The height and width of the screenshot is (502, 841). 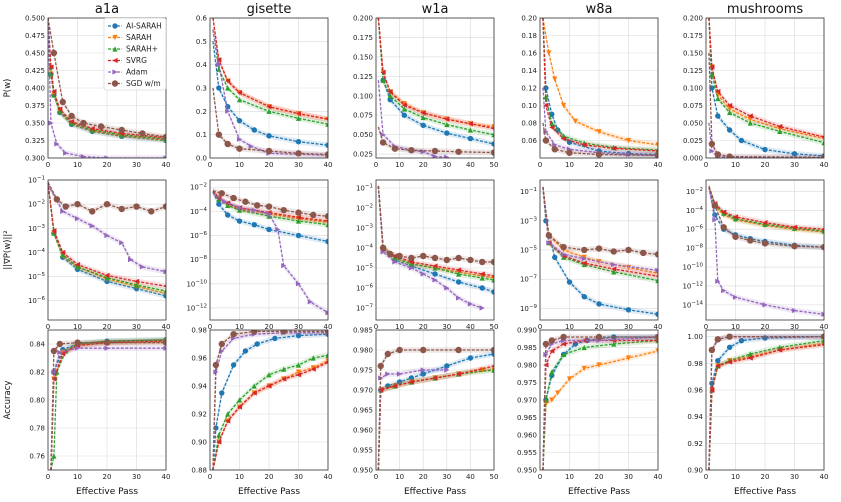 I want to click on legend-label-AI-SARAH: AI-SARAH, so click(x=144, y=26).